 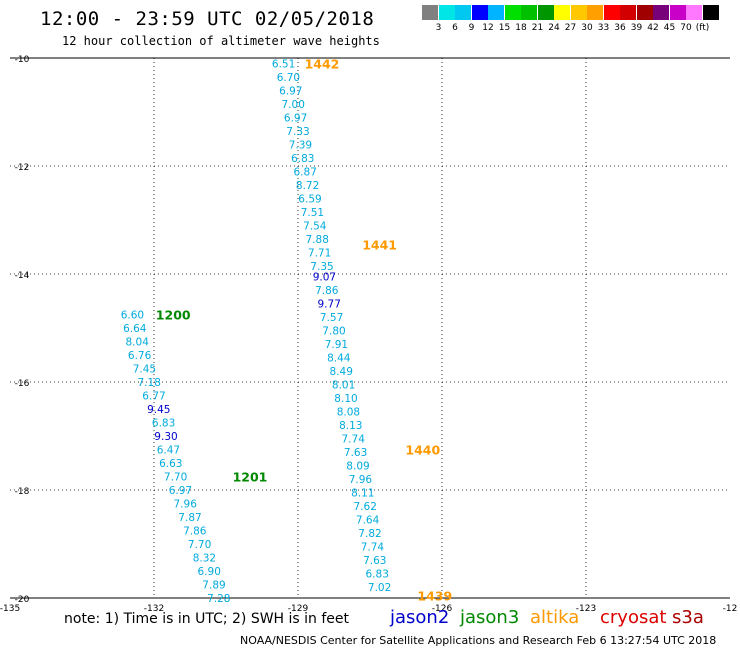 I want to click on wave-height-value: 8.09, so click(x=357, y=467).